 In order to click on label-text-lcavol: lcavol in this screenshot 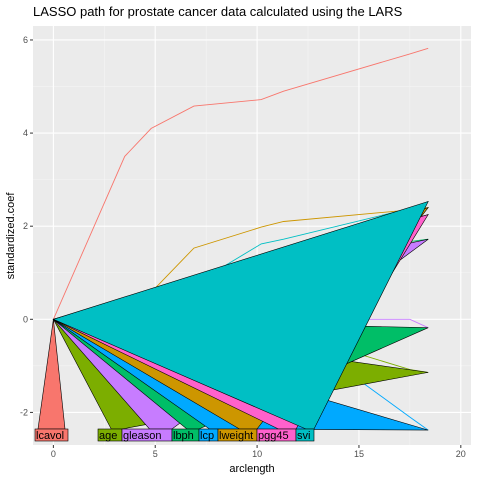, I will do `click(50, 436)`.